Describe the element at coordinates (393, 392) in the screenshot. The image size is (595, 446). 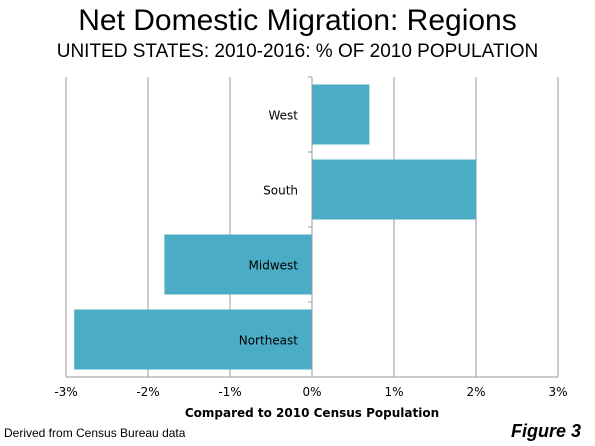
I see `x-tick-label: 1%` at that location.